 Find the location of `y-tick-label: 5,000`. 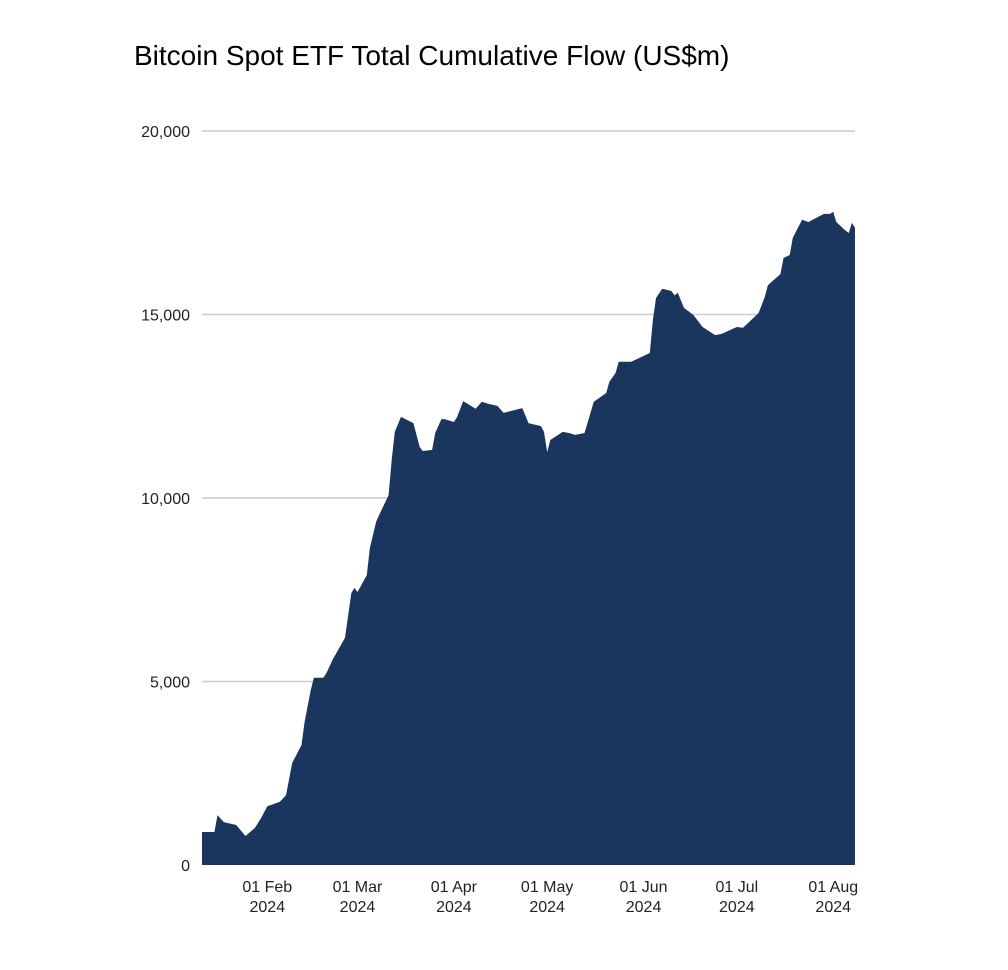

y-tick-label: 5,000 is located at coordinates (170, 683).